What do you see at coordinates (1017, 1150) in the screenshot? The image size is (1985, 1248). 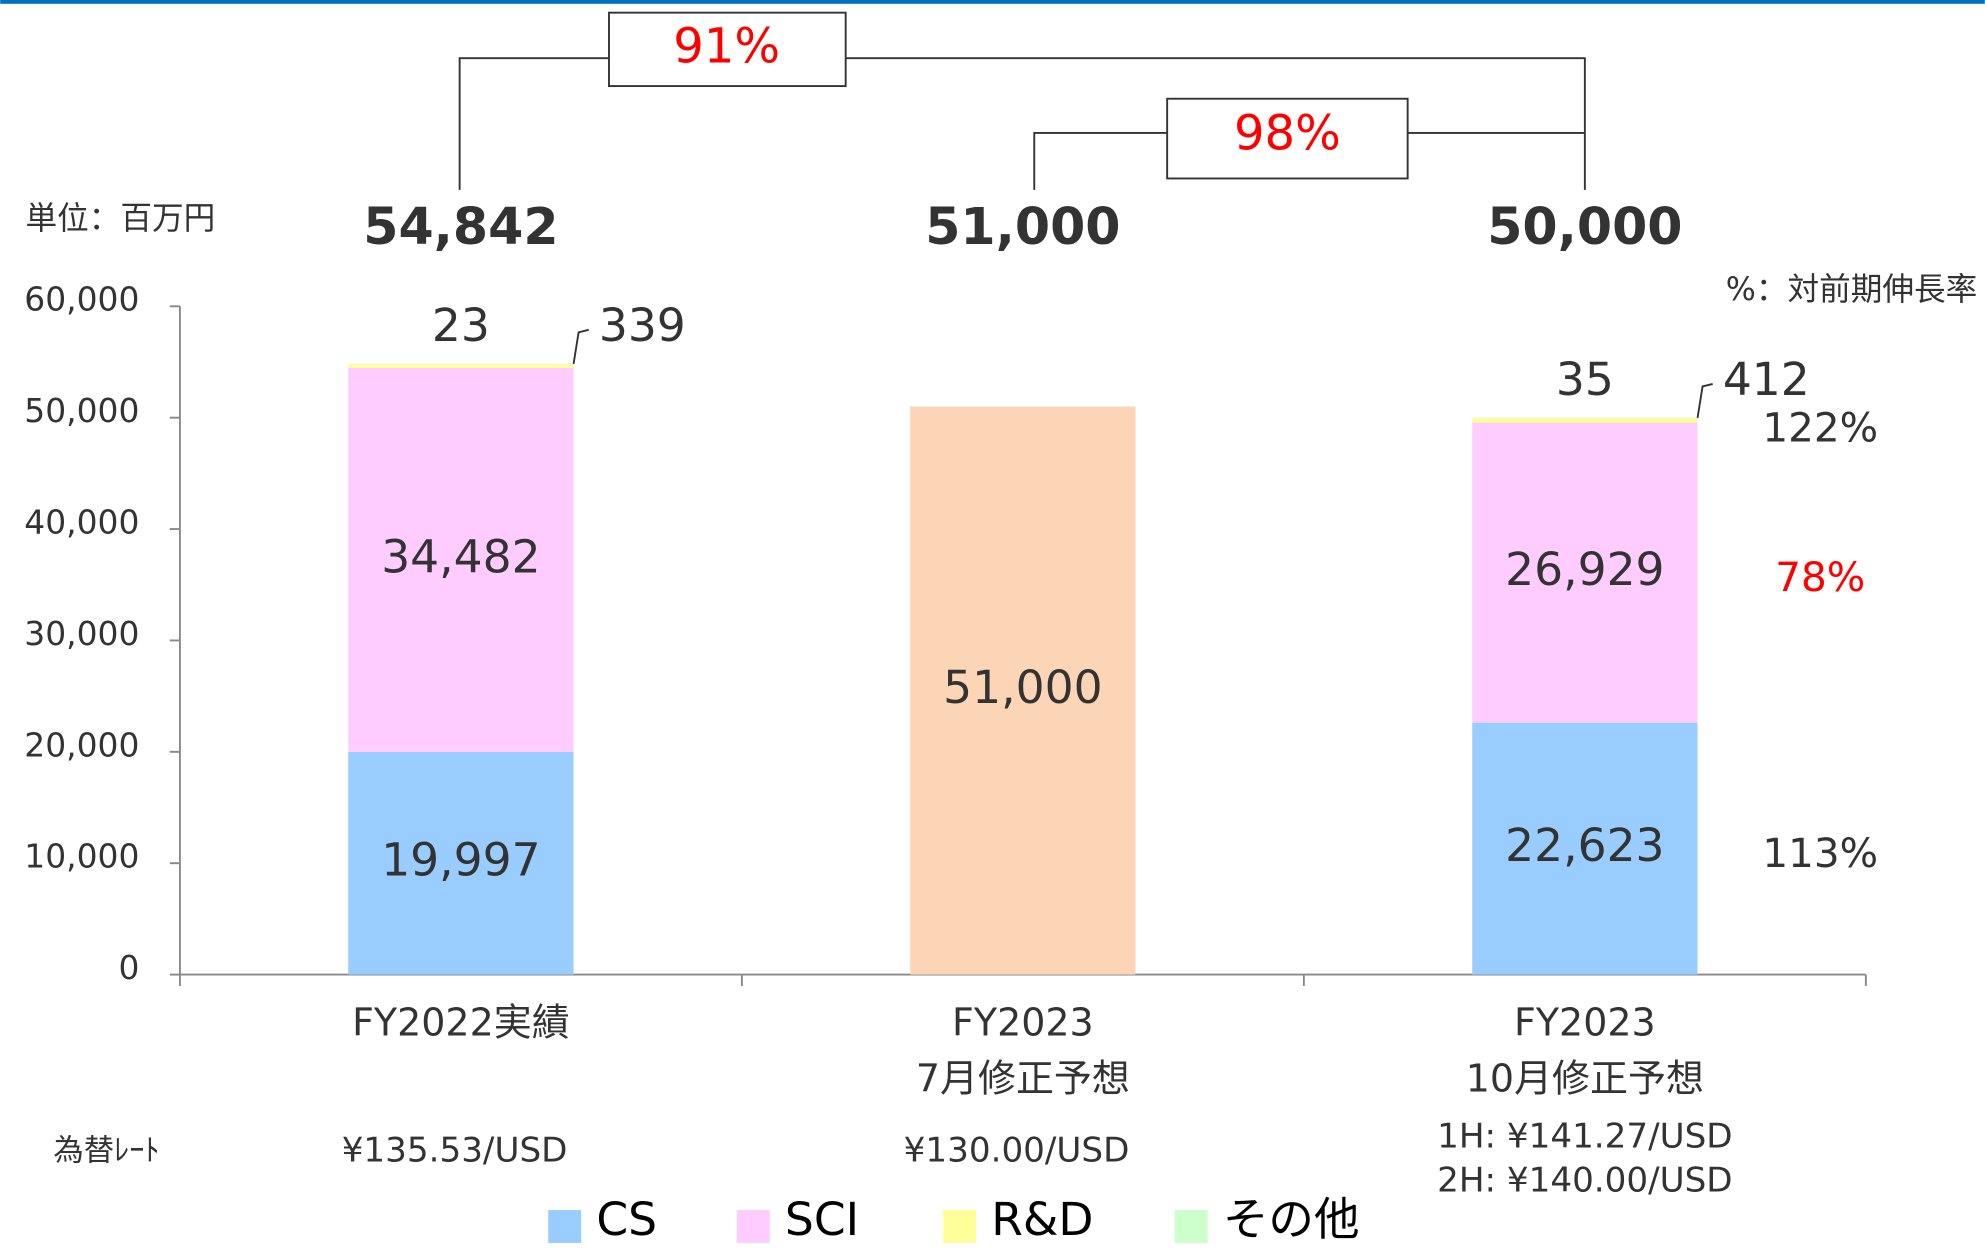 I see `fx-rate: ¥130.00/USD` at bounding box center [1017, 1150].